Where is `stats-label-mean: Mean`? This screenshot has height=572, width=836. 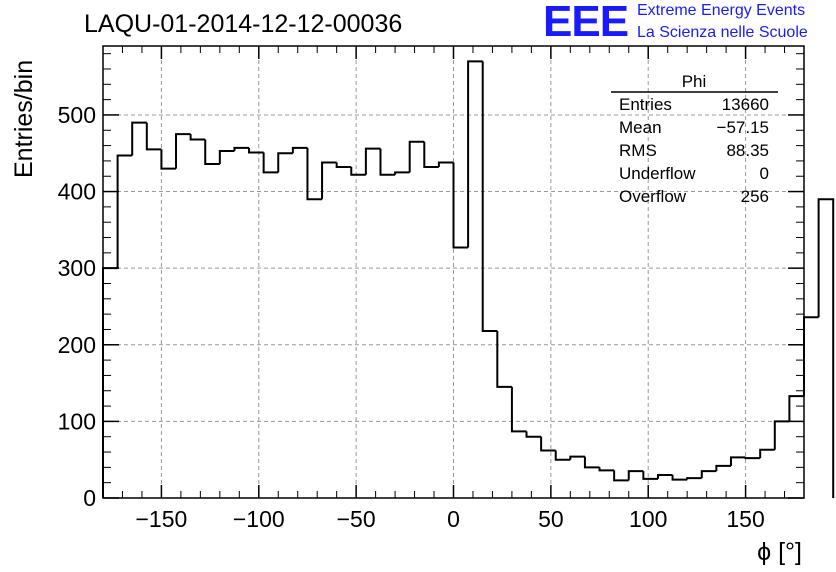 stats-label-mean: Mean is located at coordinates (640, 127).